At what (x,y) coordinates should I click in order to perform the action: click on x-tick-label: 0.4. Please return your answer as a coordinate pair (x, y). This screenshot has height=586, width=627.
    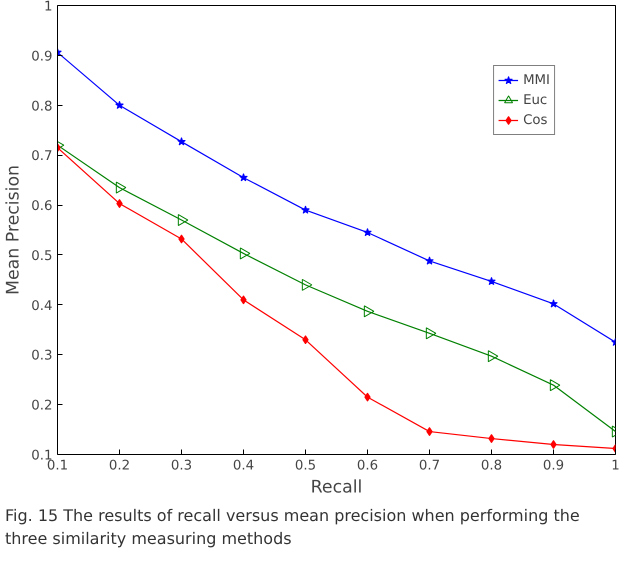
    Looking at the image, I should click on (243, 466).